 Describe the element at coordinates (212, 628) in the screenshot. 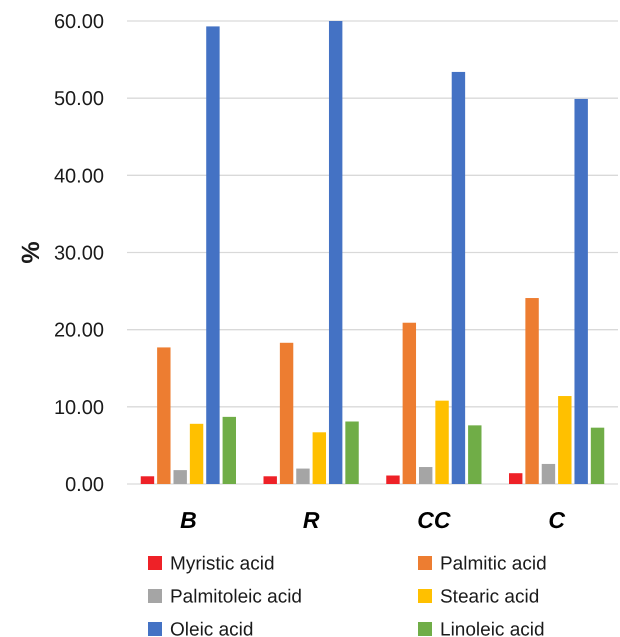

I see `legend-label: Oleic acid` at that location.